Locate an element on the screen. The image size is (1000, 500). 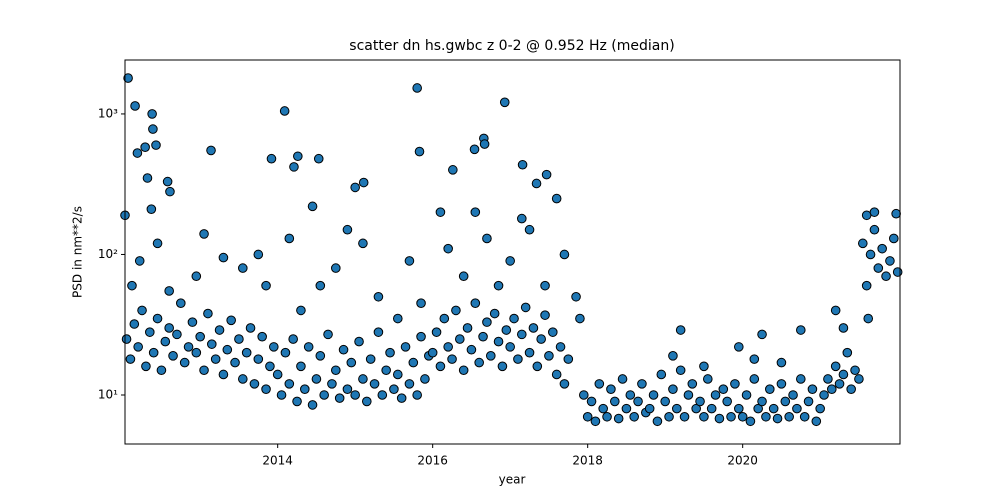
y-tick-label: 10² is located at coordinates (108, 254).